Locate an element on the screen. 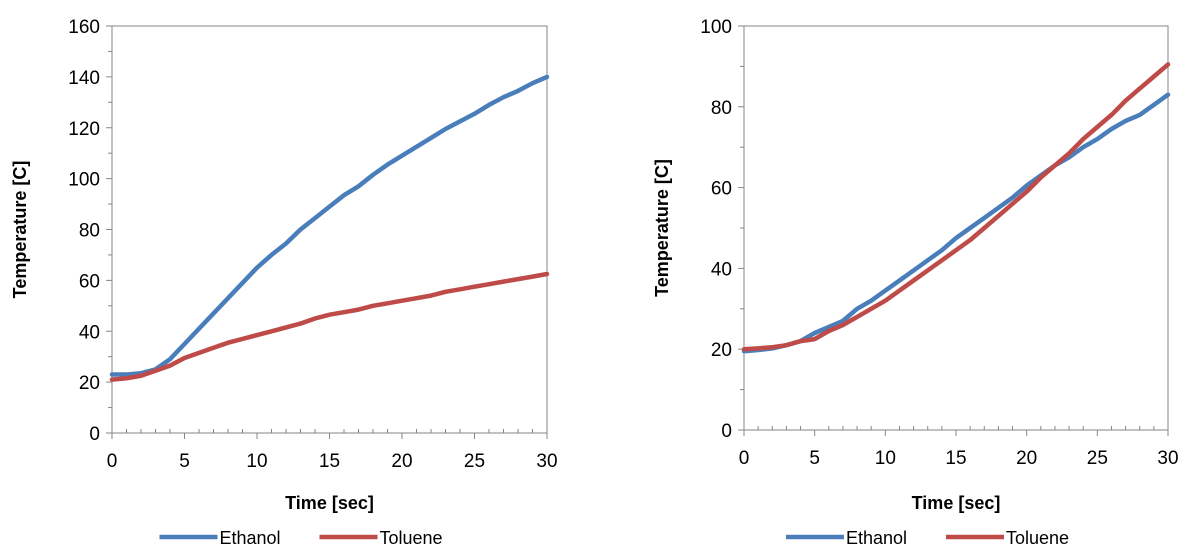  y-tick-label: 140 is located at coordinates (84, 78).